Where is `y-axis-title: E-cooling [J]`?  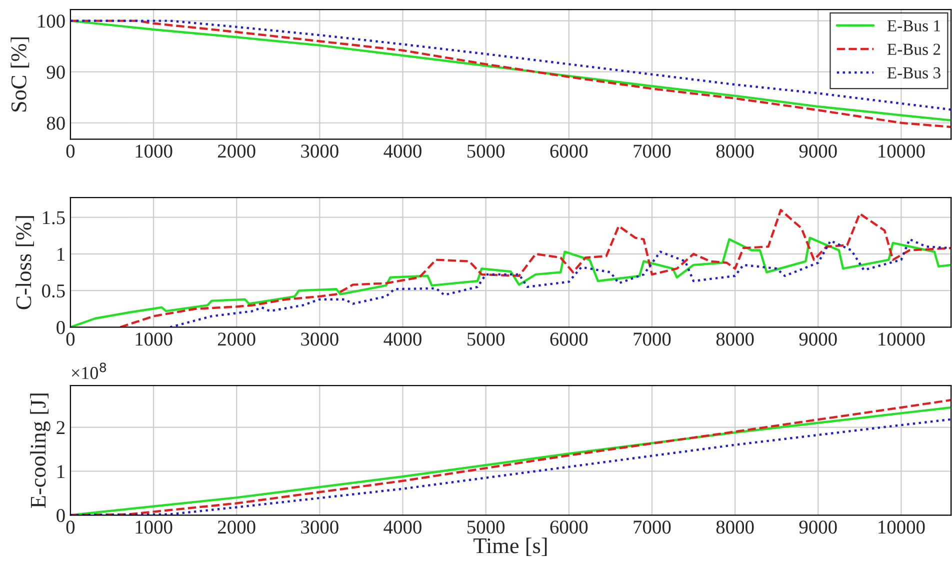
y-axis-title: E-cooling [J] is located at coordinates (40, 451).